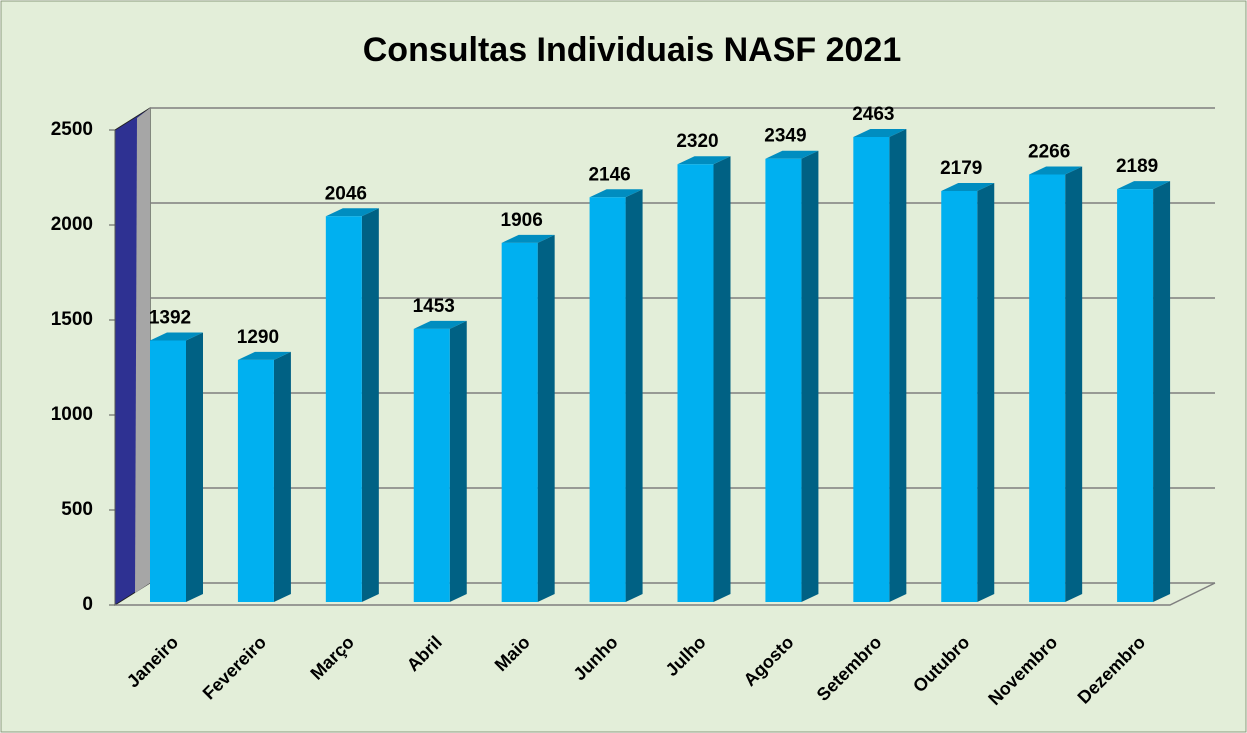  I want to click on value-label: 2266, so click(1049, 151).